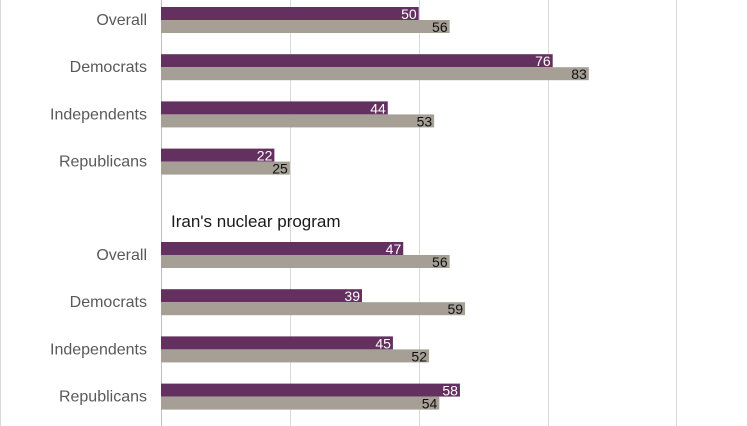 This screenshot has height=426, width=747. What do you see at coordinates (409, 14) in the screenshot?
I see `data-label-series-1: 50` at bounding box center [409, 14].